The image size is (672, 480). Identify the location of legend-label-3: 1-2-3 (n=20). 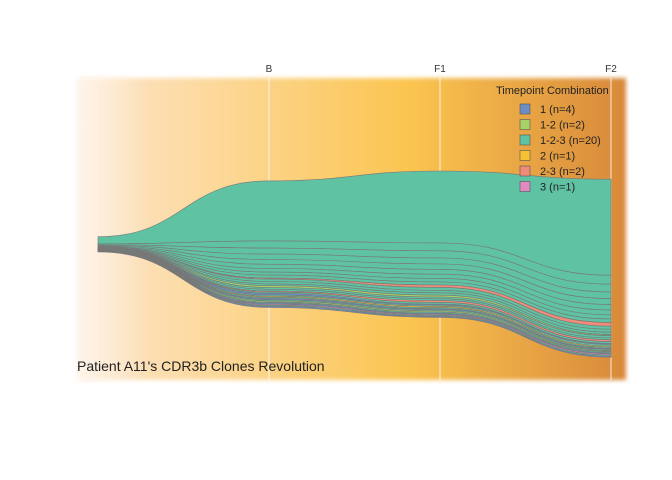
(570, 141).